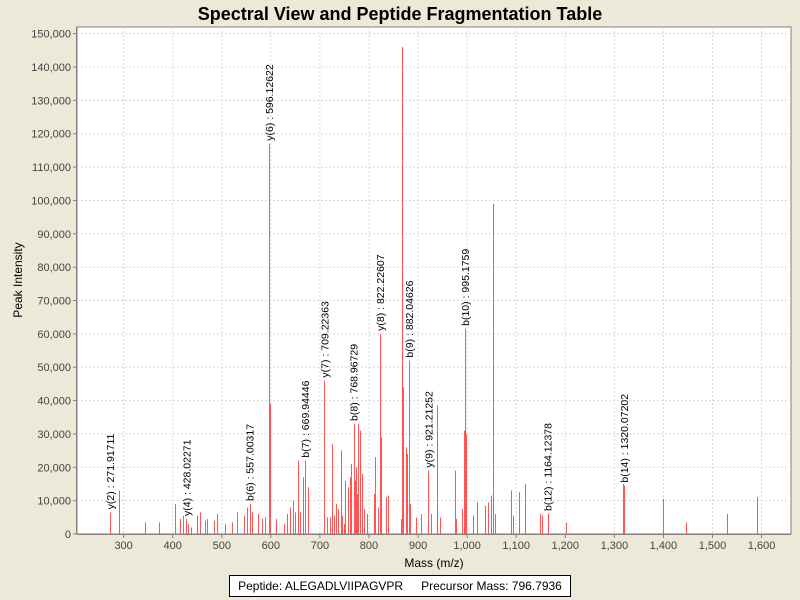 The image size is (800, 600). Describe the element at coordinates (664, 546) in the screenshot. I see `x-tick-label: 1,400` at that location.